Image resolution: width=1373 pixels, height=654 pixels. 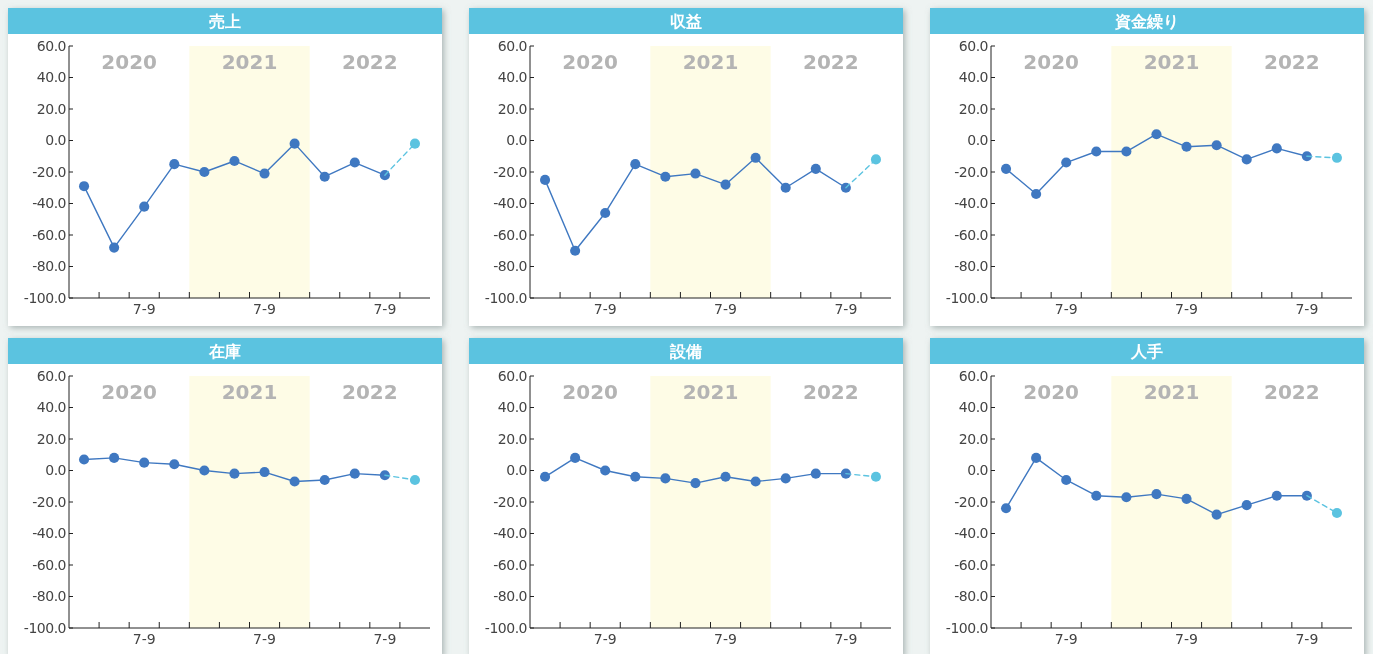 What do you see at coordinates (1146, 21) in the screenshot?
I see `chart-title: 資金繰り` at bounding box center [1146, 21].